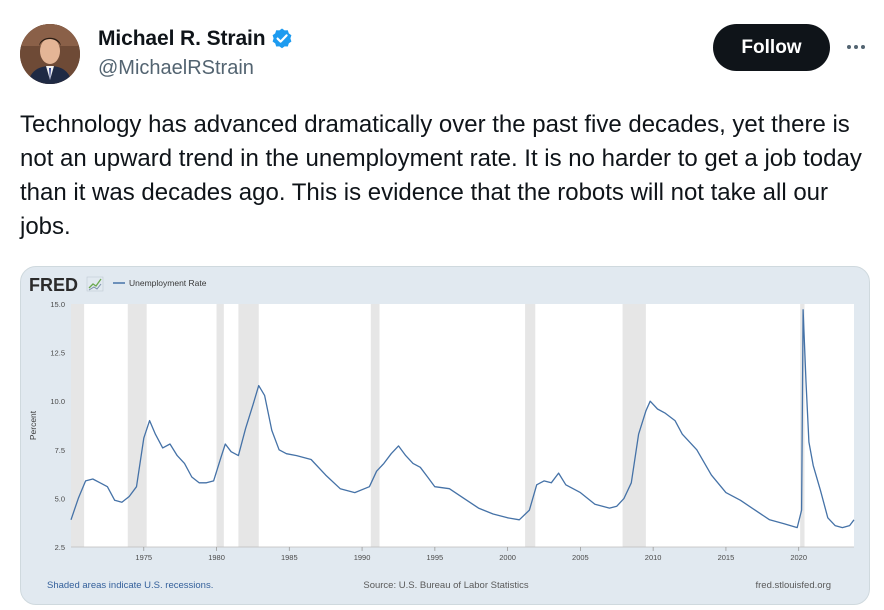  What do you see at coordinates (57, 401) in the screenshot?
I see `y-tick-label: 10.0` at bounding box center [57, 401].